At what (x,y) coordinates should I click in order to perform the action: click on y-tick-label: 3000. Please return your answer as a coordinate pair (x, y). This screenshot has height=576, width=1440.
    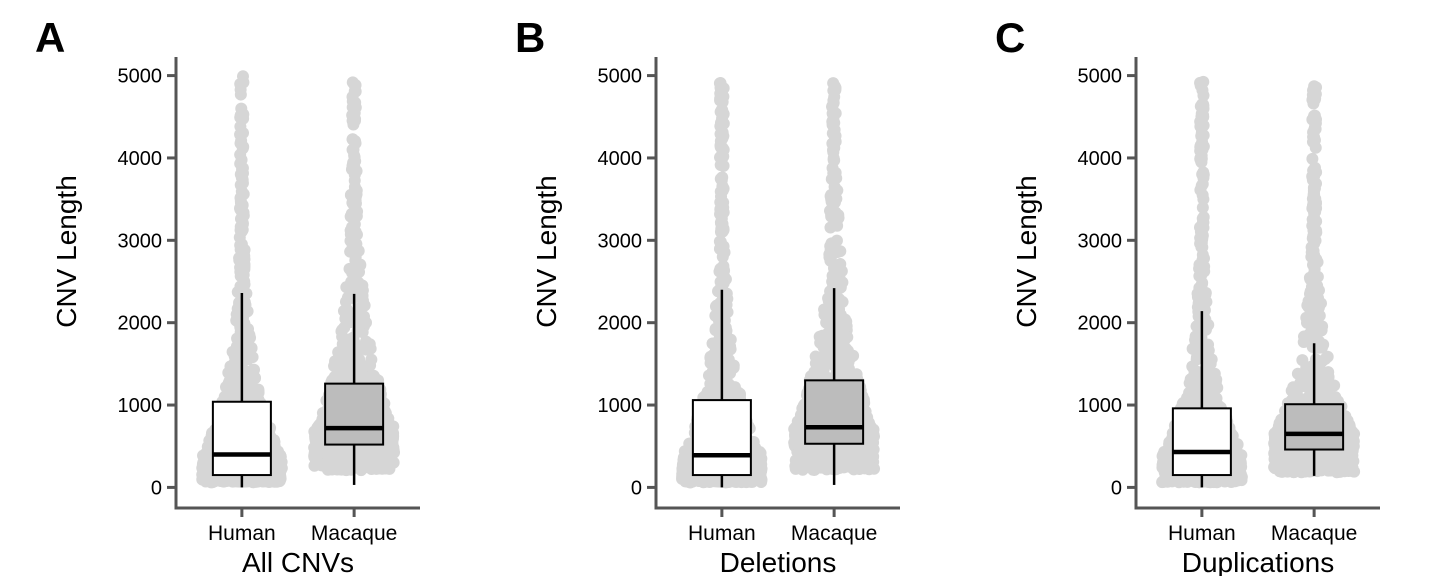
    Looking at the image, I should click on (620, 241).